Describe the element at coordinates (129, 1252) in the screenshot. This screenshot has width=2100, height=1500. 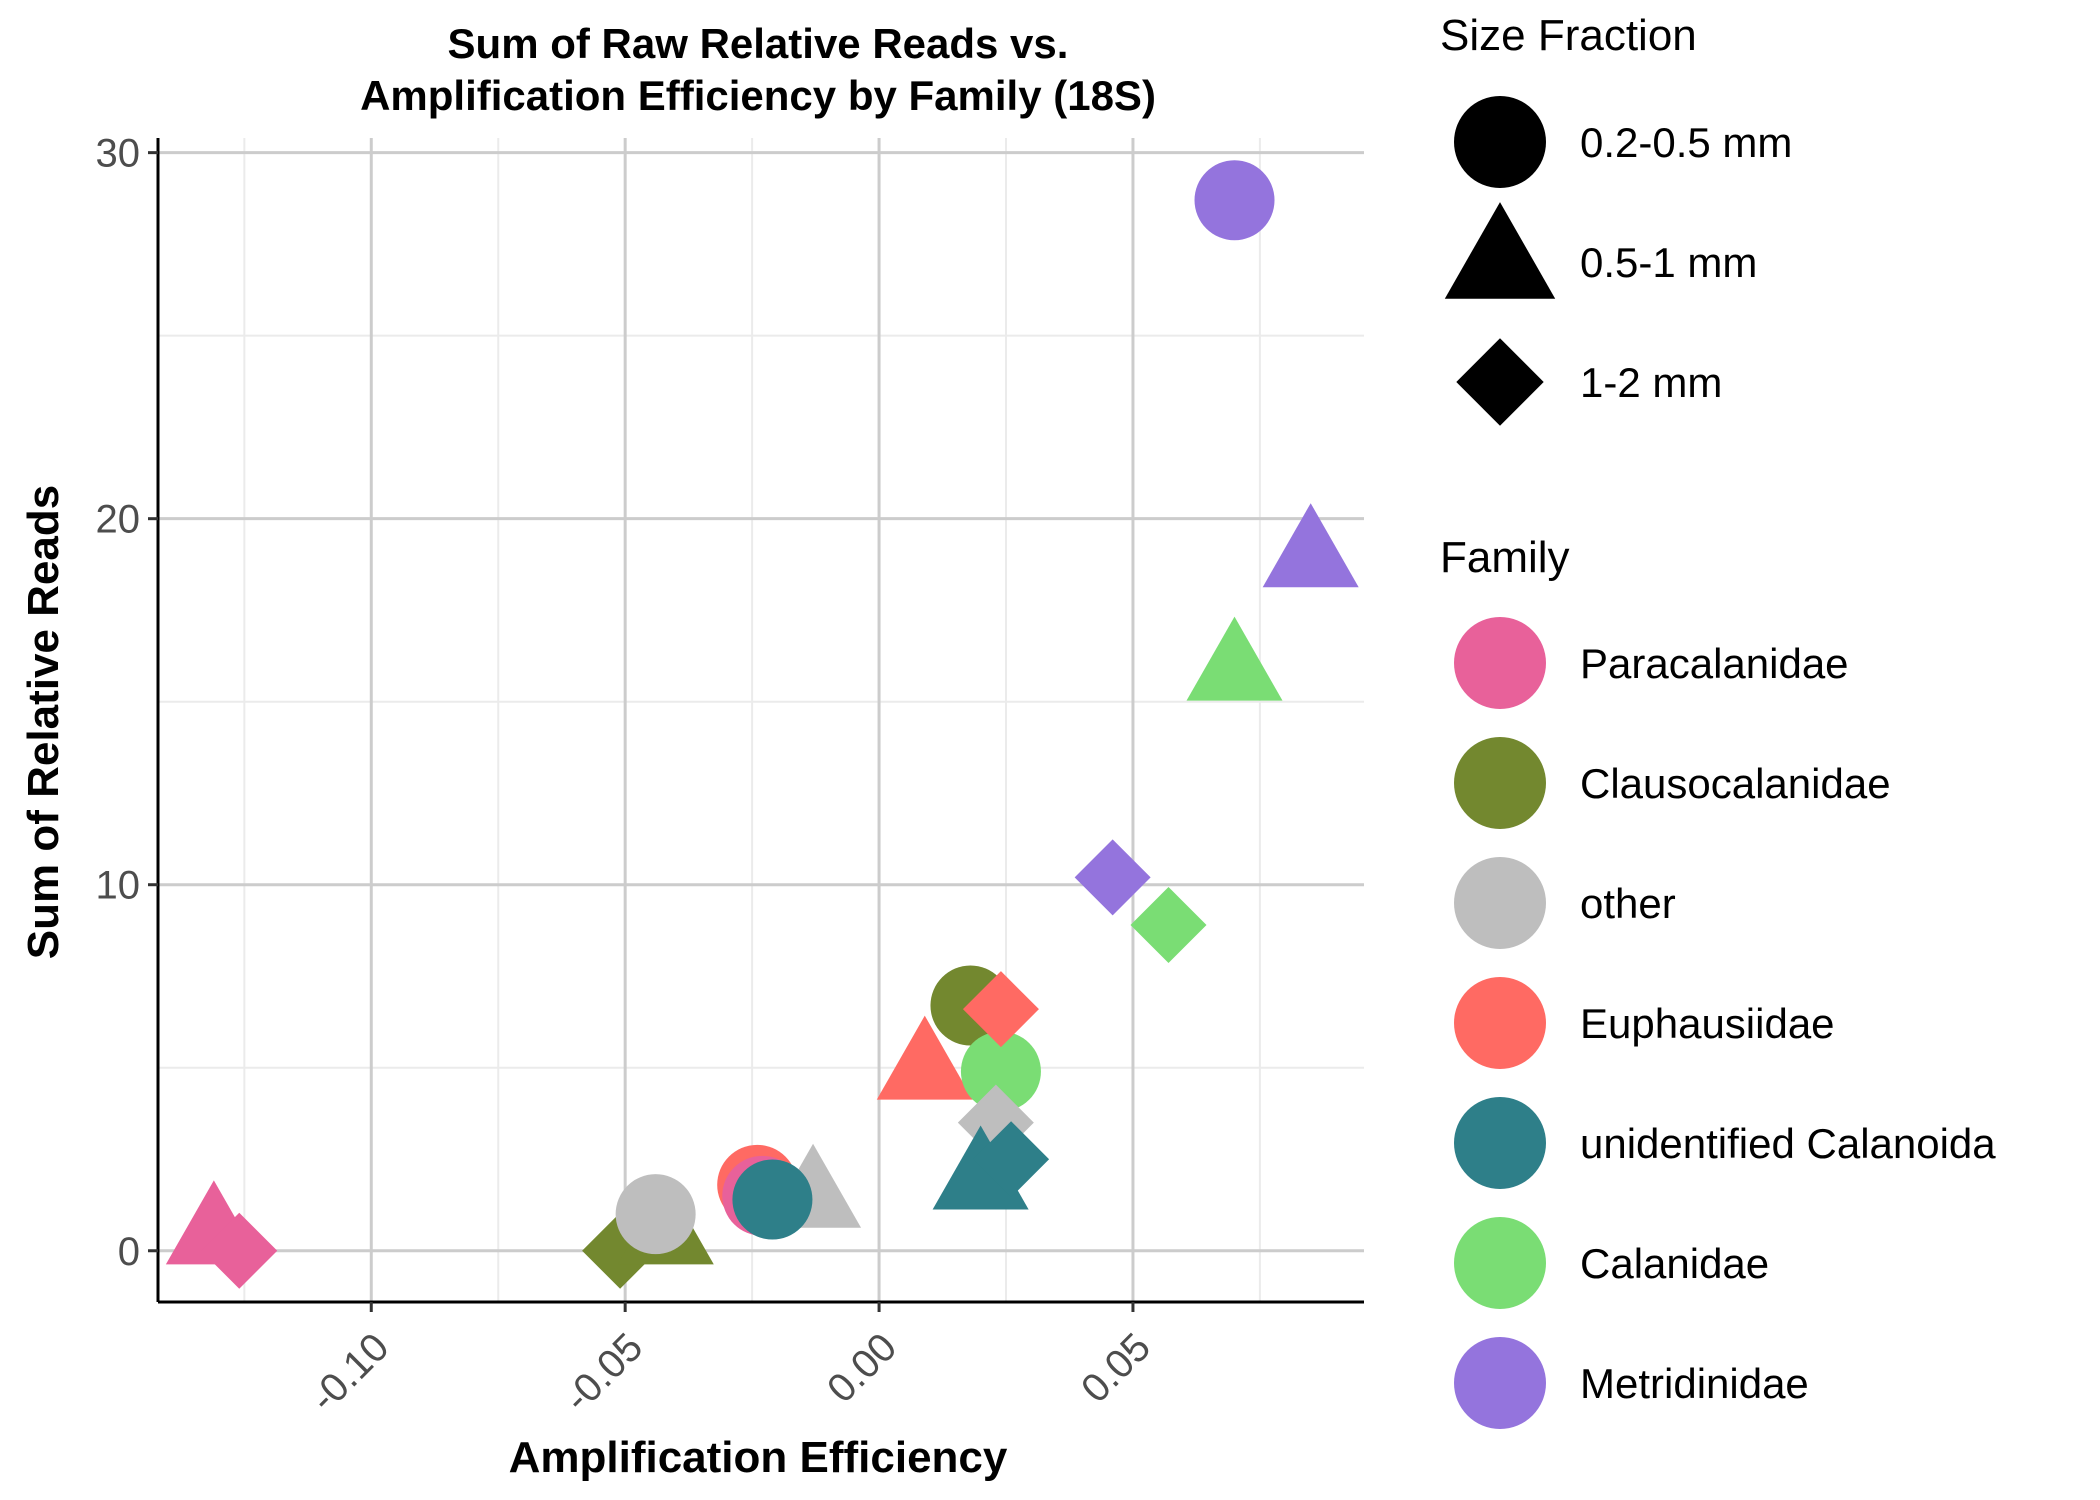
I see `y-tick-label: 0` at that location.